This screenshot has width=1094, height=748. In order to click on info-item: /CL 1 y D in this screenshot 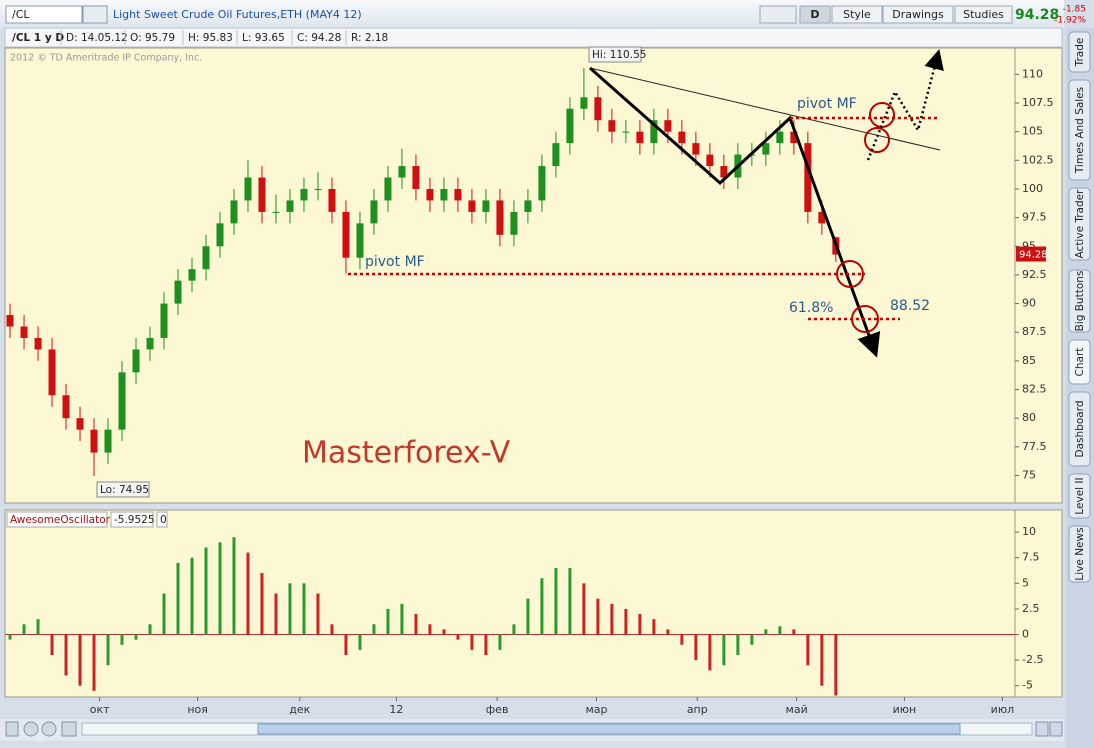, I will do `click(38, 38)`.